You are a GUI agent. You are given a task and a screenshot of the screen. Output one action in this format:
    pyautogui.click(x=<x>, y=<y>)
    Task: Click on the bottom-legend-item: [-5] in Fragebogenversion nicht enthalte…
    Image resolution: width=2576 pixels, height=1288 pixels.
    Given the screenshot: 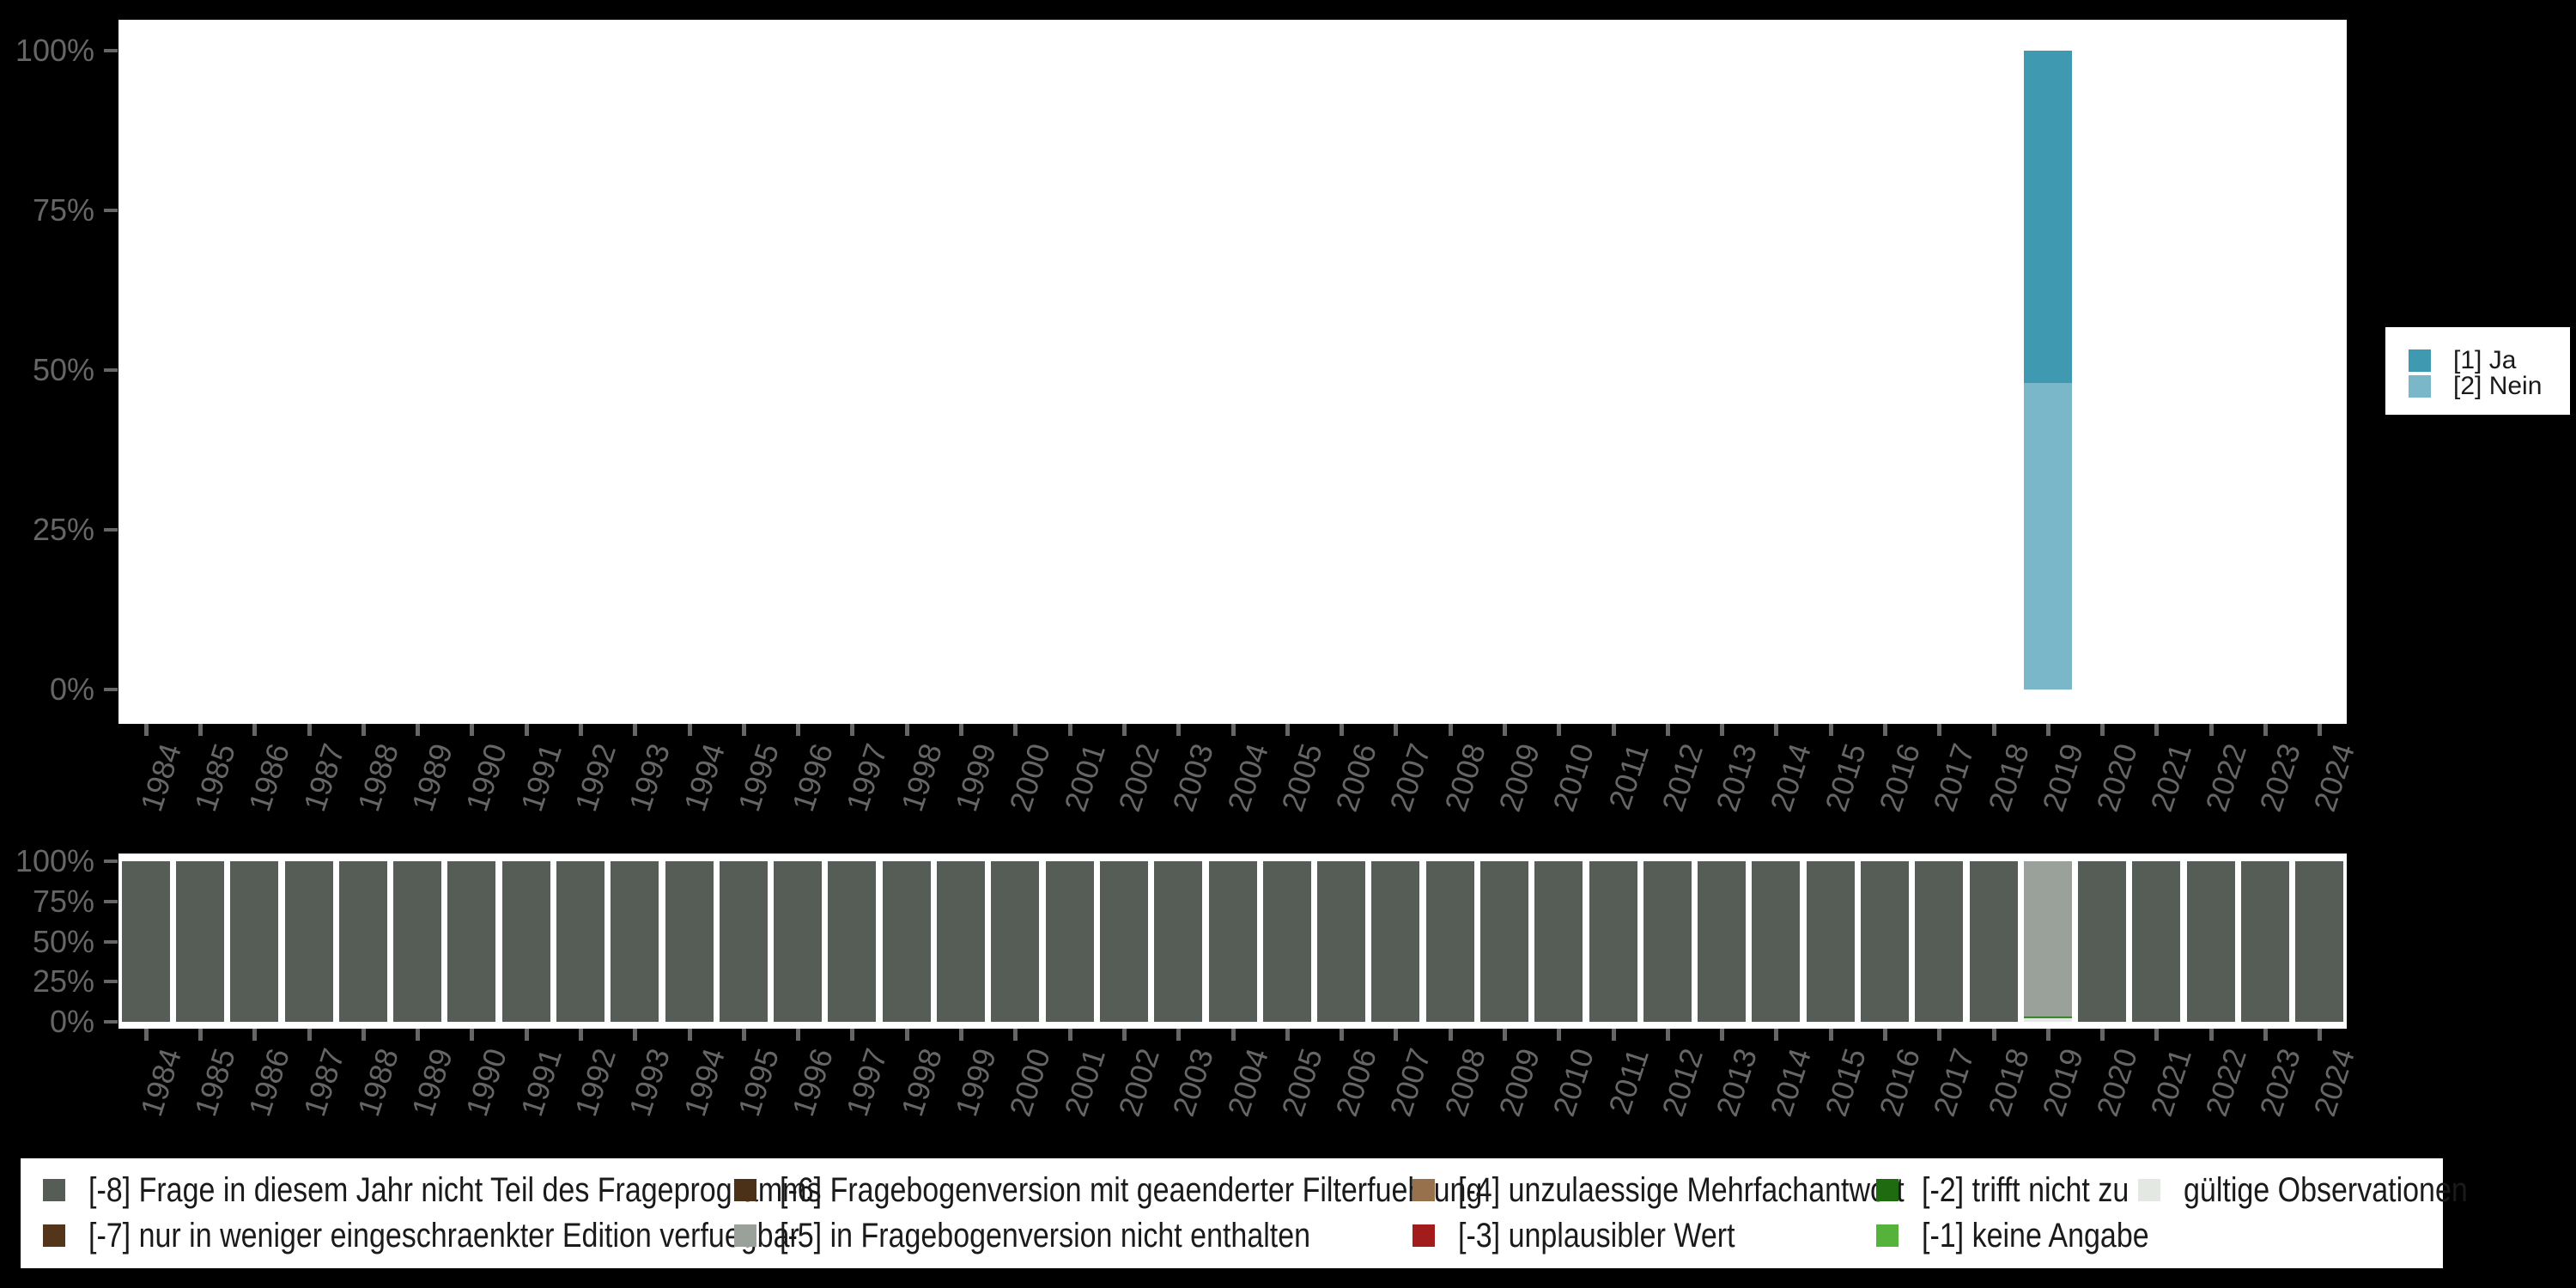 What is the action you would take?
    pyautogui.click(x=1069, y=1236)
    